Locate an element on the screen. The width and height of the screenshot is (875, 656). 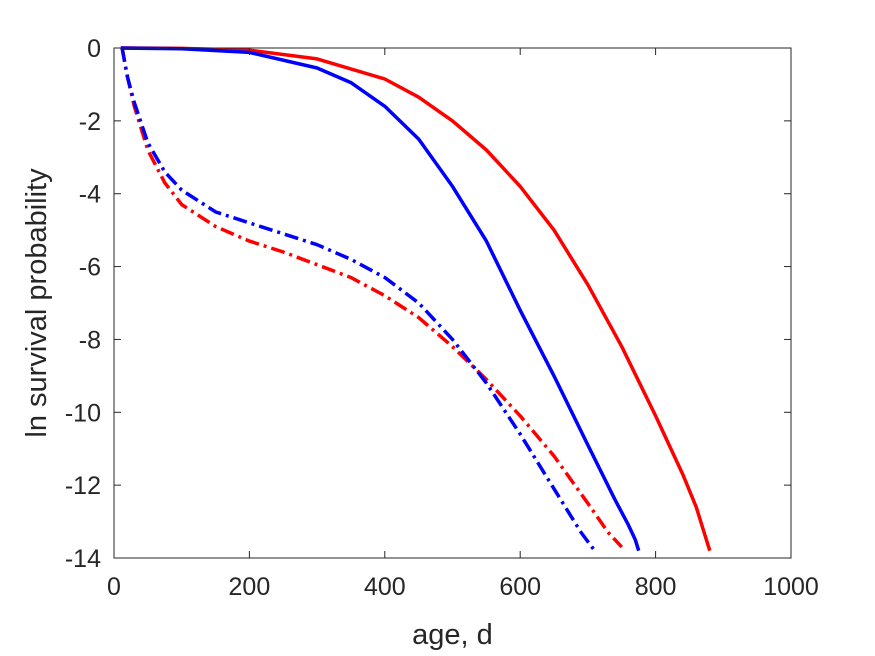
y-tick-label: -14 is located at coordinates (83, 559).